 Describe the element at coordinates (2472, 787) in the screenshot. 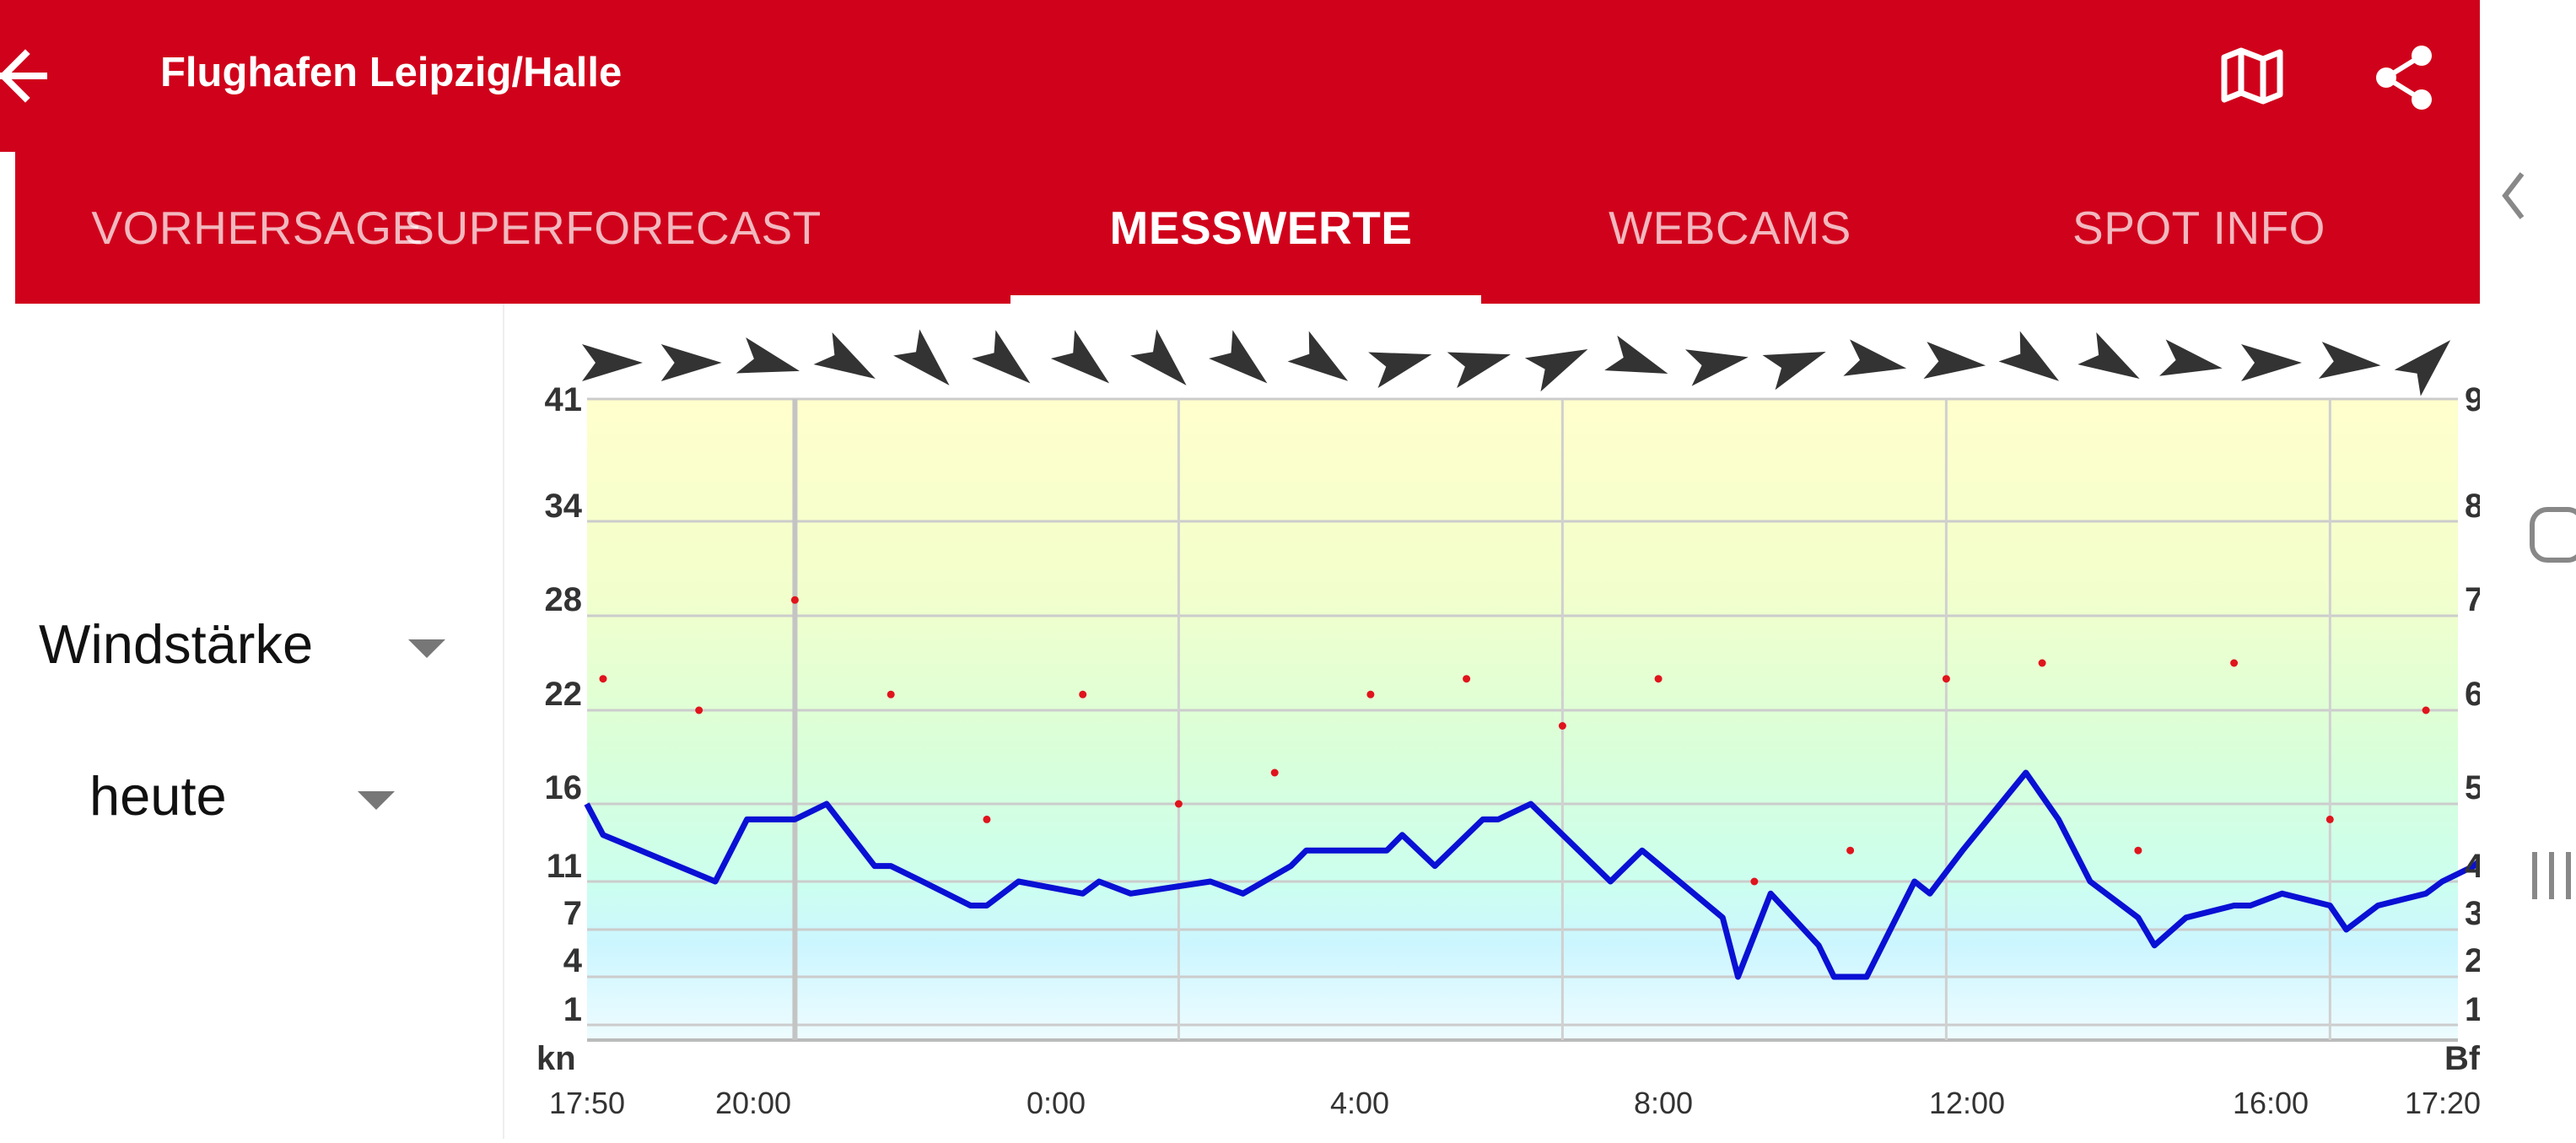

I see `y-right-tick: 5` at that location.